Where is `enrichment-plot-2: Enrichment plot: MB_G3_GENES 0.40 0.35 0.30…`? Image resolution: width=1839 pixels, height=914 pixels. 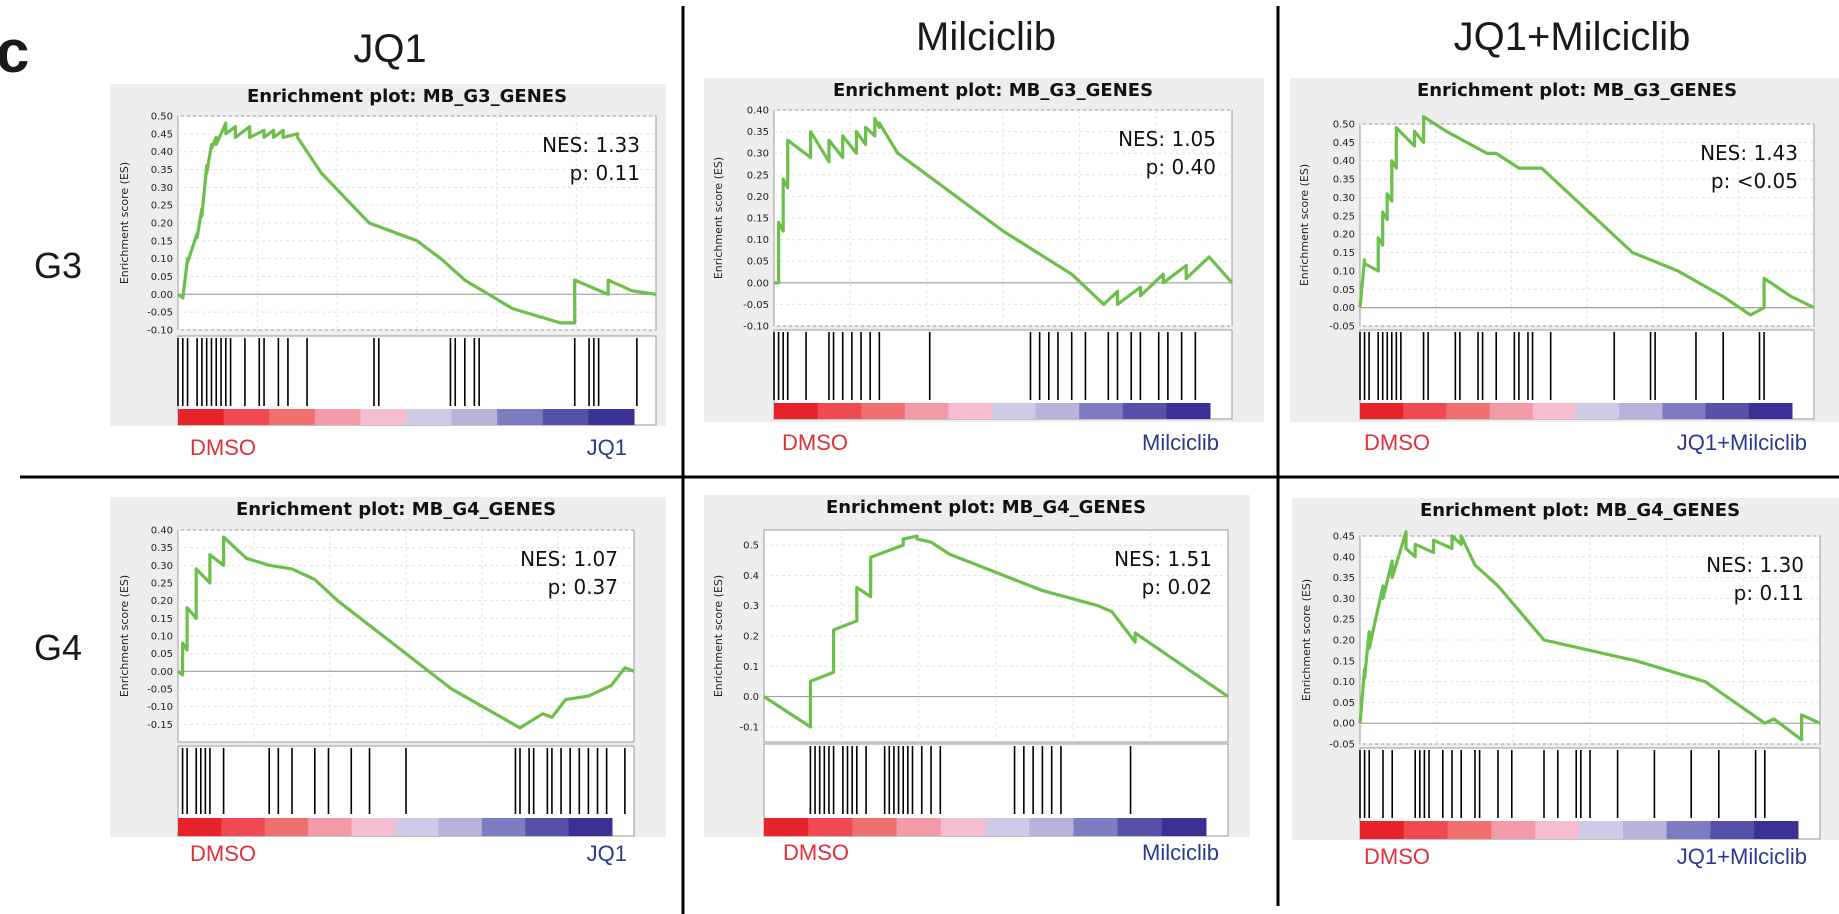
enrichment-plot-2: Enrichment plot: MB_G3_GENES 0.40 0.35 0.30… is located at coordinates (984, 266).